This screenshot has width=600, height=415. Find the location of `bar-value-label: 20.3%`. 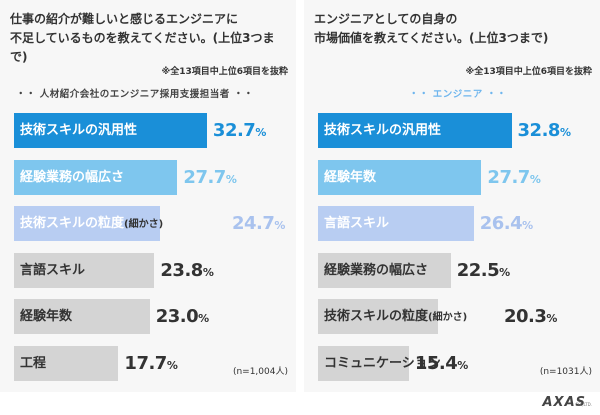

bar-value-label: 20.3% is located at coordinates (530, 316).